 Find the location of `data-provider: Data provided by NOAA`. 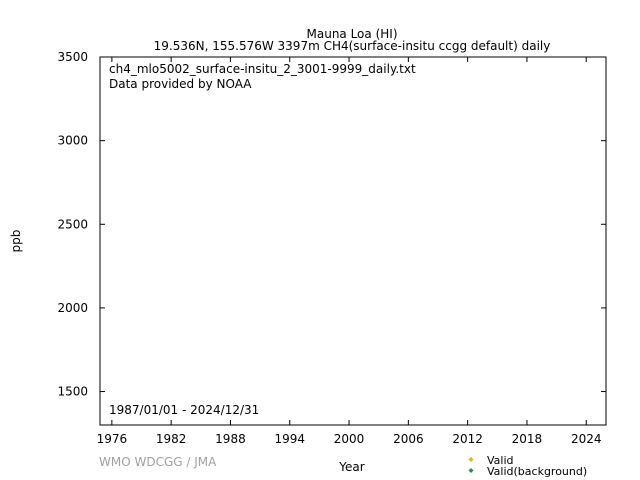

data-provider: Data provided by NOAA is located at coordinates (180, 84).